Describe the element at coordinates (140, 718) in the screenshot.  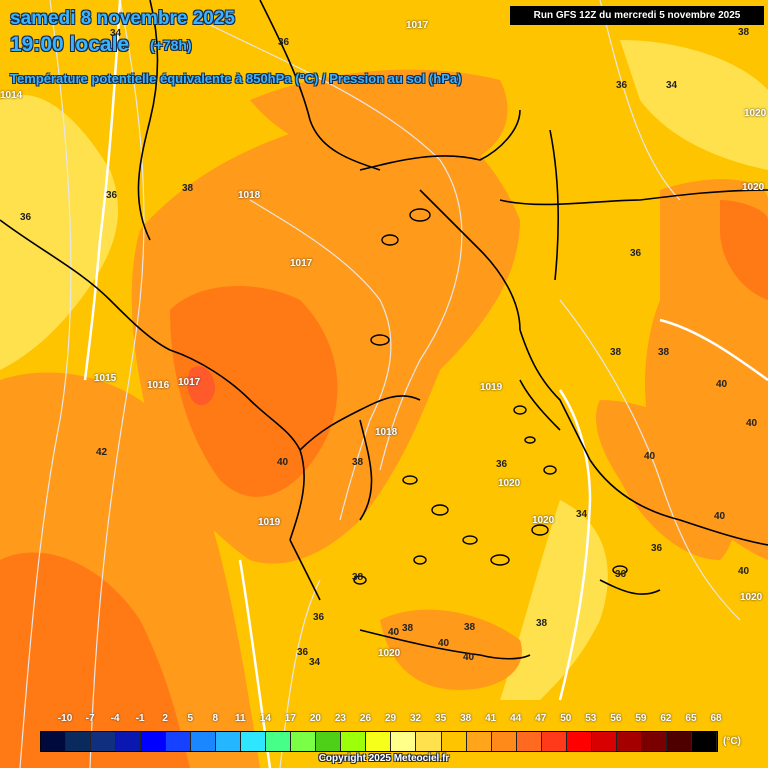
I see `legend-tick-label: -1` at that location.